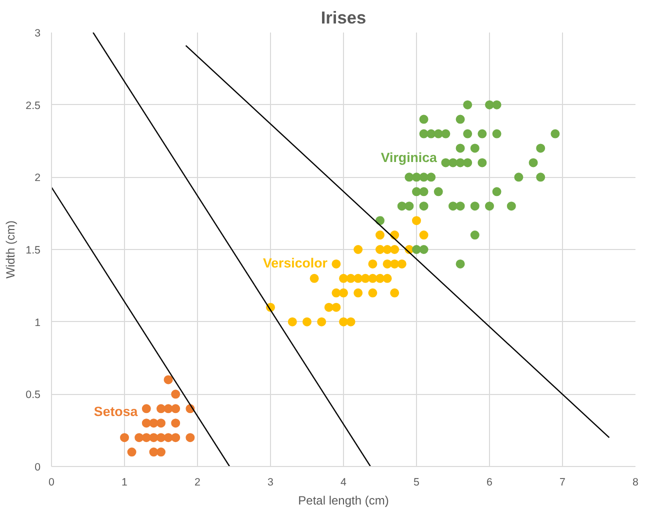 Image resolution: width=652 pixels, height=522 pixels. I want to click on y-tick-label: 1, so click(37, 322).